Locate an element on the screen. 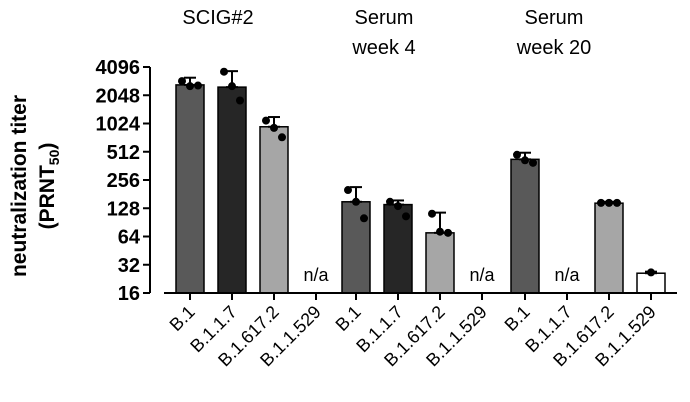 The height and width of the screenshot is (402, 690). y-axis-unit-subscript: 50 is located at coordinates (54, 157).